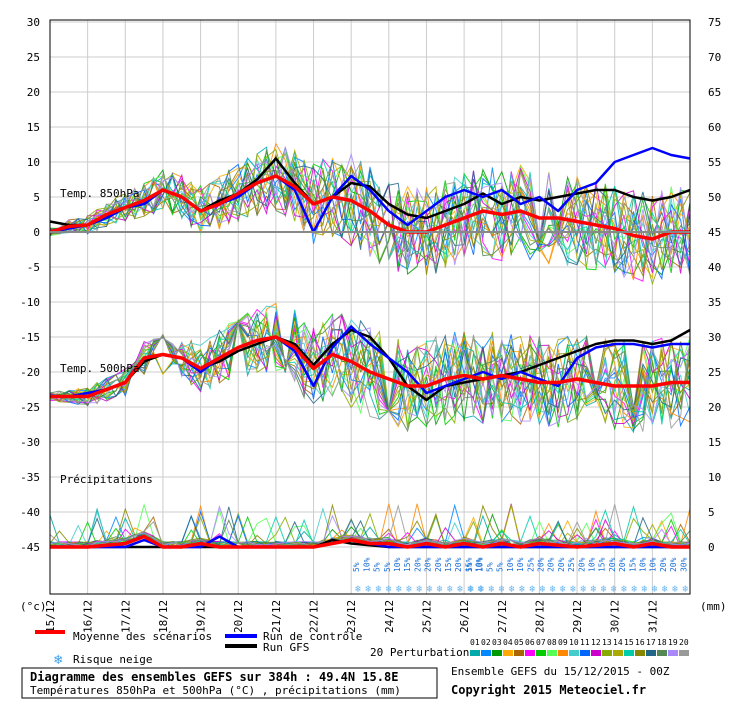 This screenshot has width=740, height=704. I want to click on title-box, so click(229, 683).